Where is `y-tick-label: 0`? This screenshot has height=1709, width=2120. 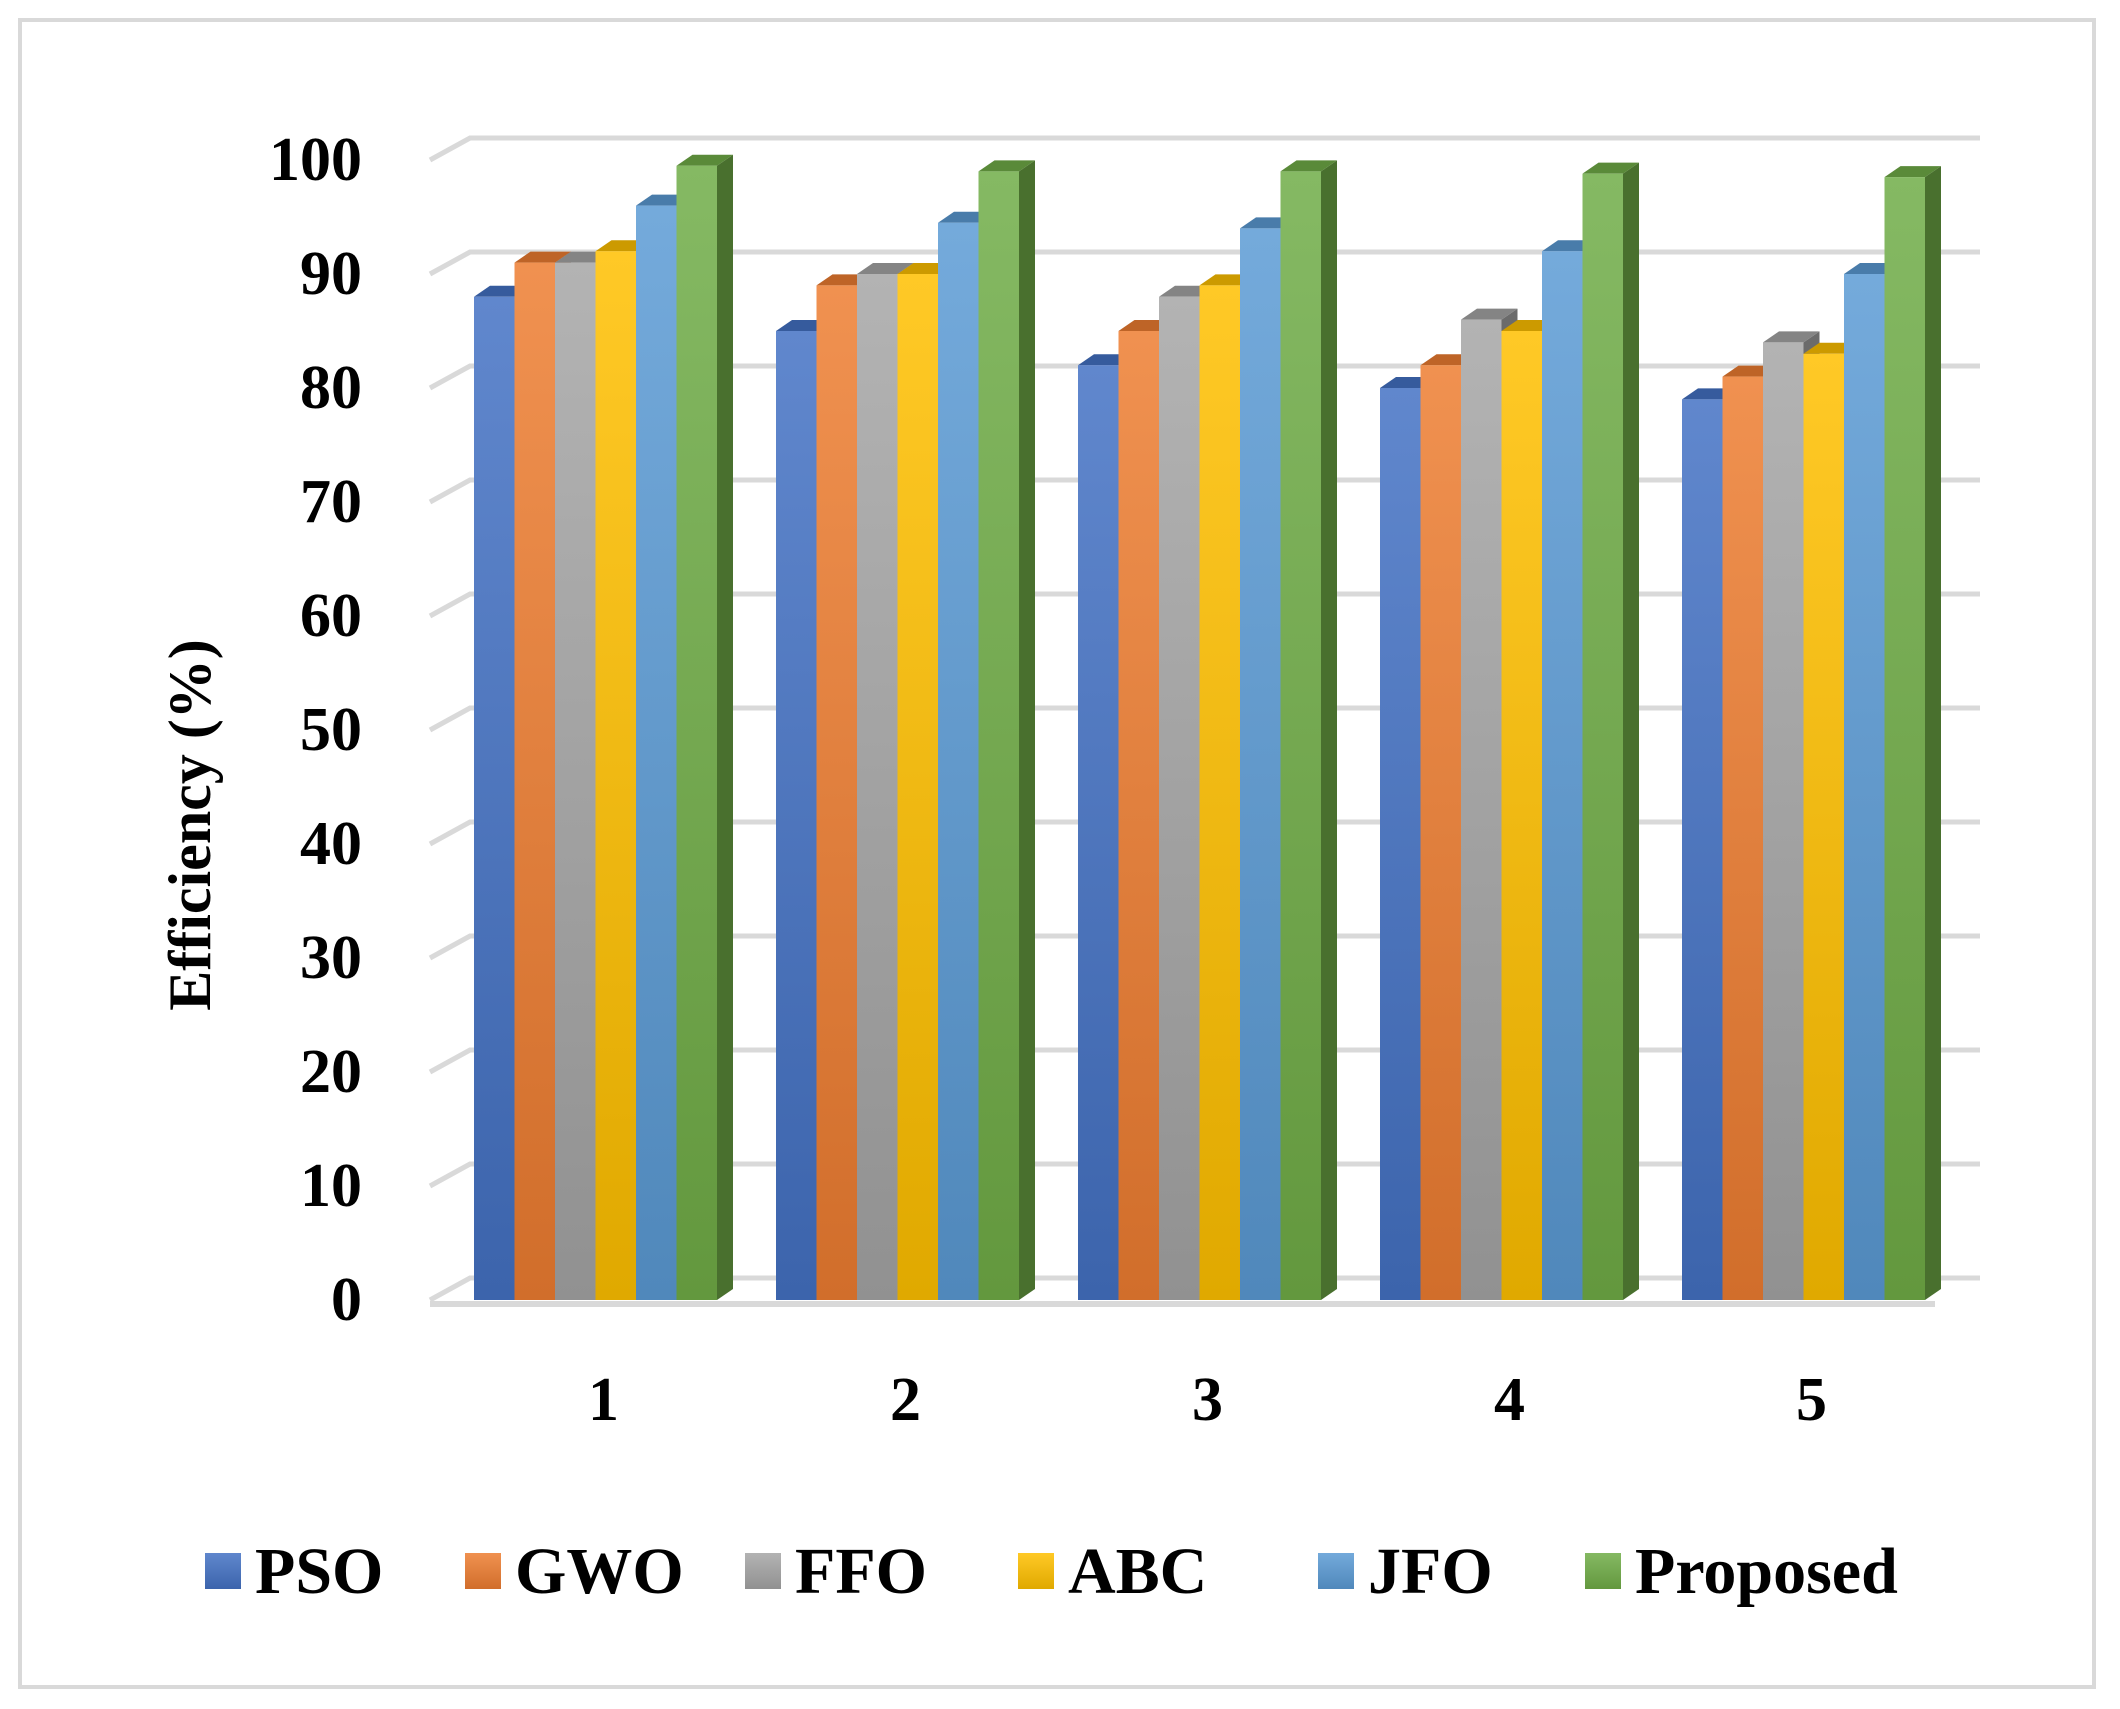
y-tick-label: 0 is located at coordinates (346, 1300).